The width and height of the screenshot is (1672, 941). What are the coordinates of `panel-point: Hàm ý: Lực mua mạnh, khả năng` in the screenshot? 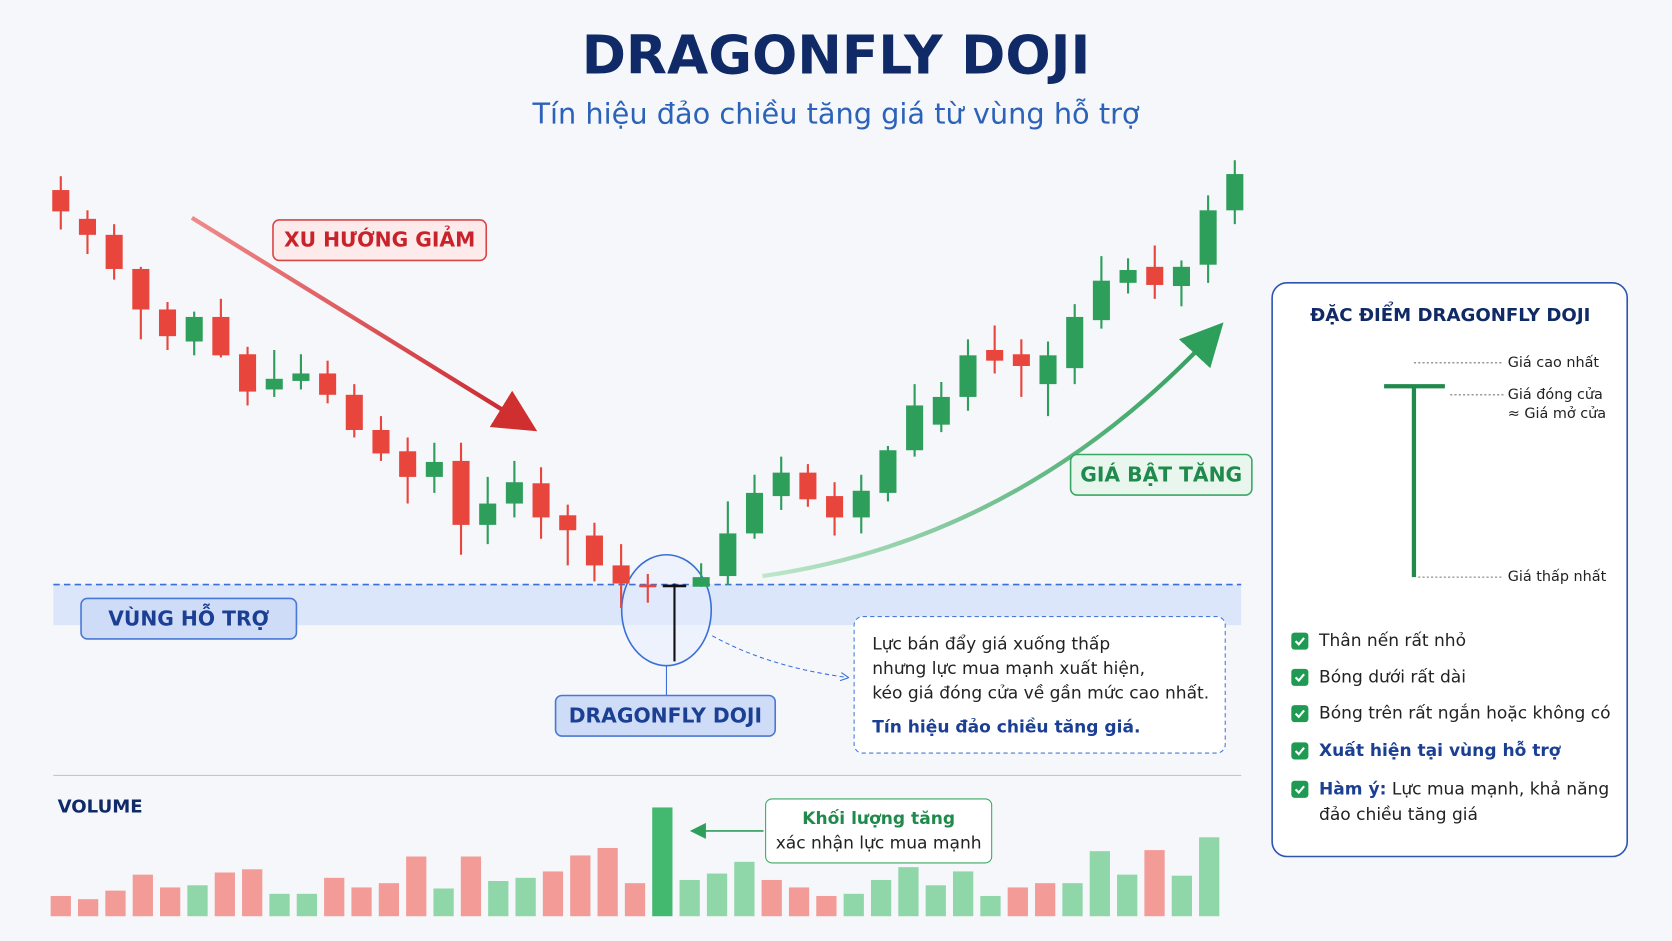 It's located at (1464, 789).